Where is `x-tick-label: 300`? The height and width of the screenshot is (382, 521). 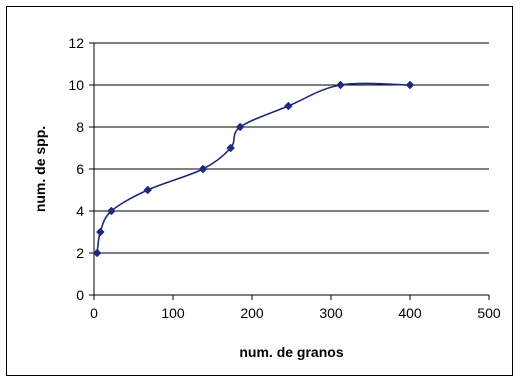 x-tick-label: 300 is located at coordinates (331, 313).